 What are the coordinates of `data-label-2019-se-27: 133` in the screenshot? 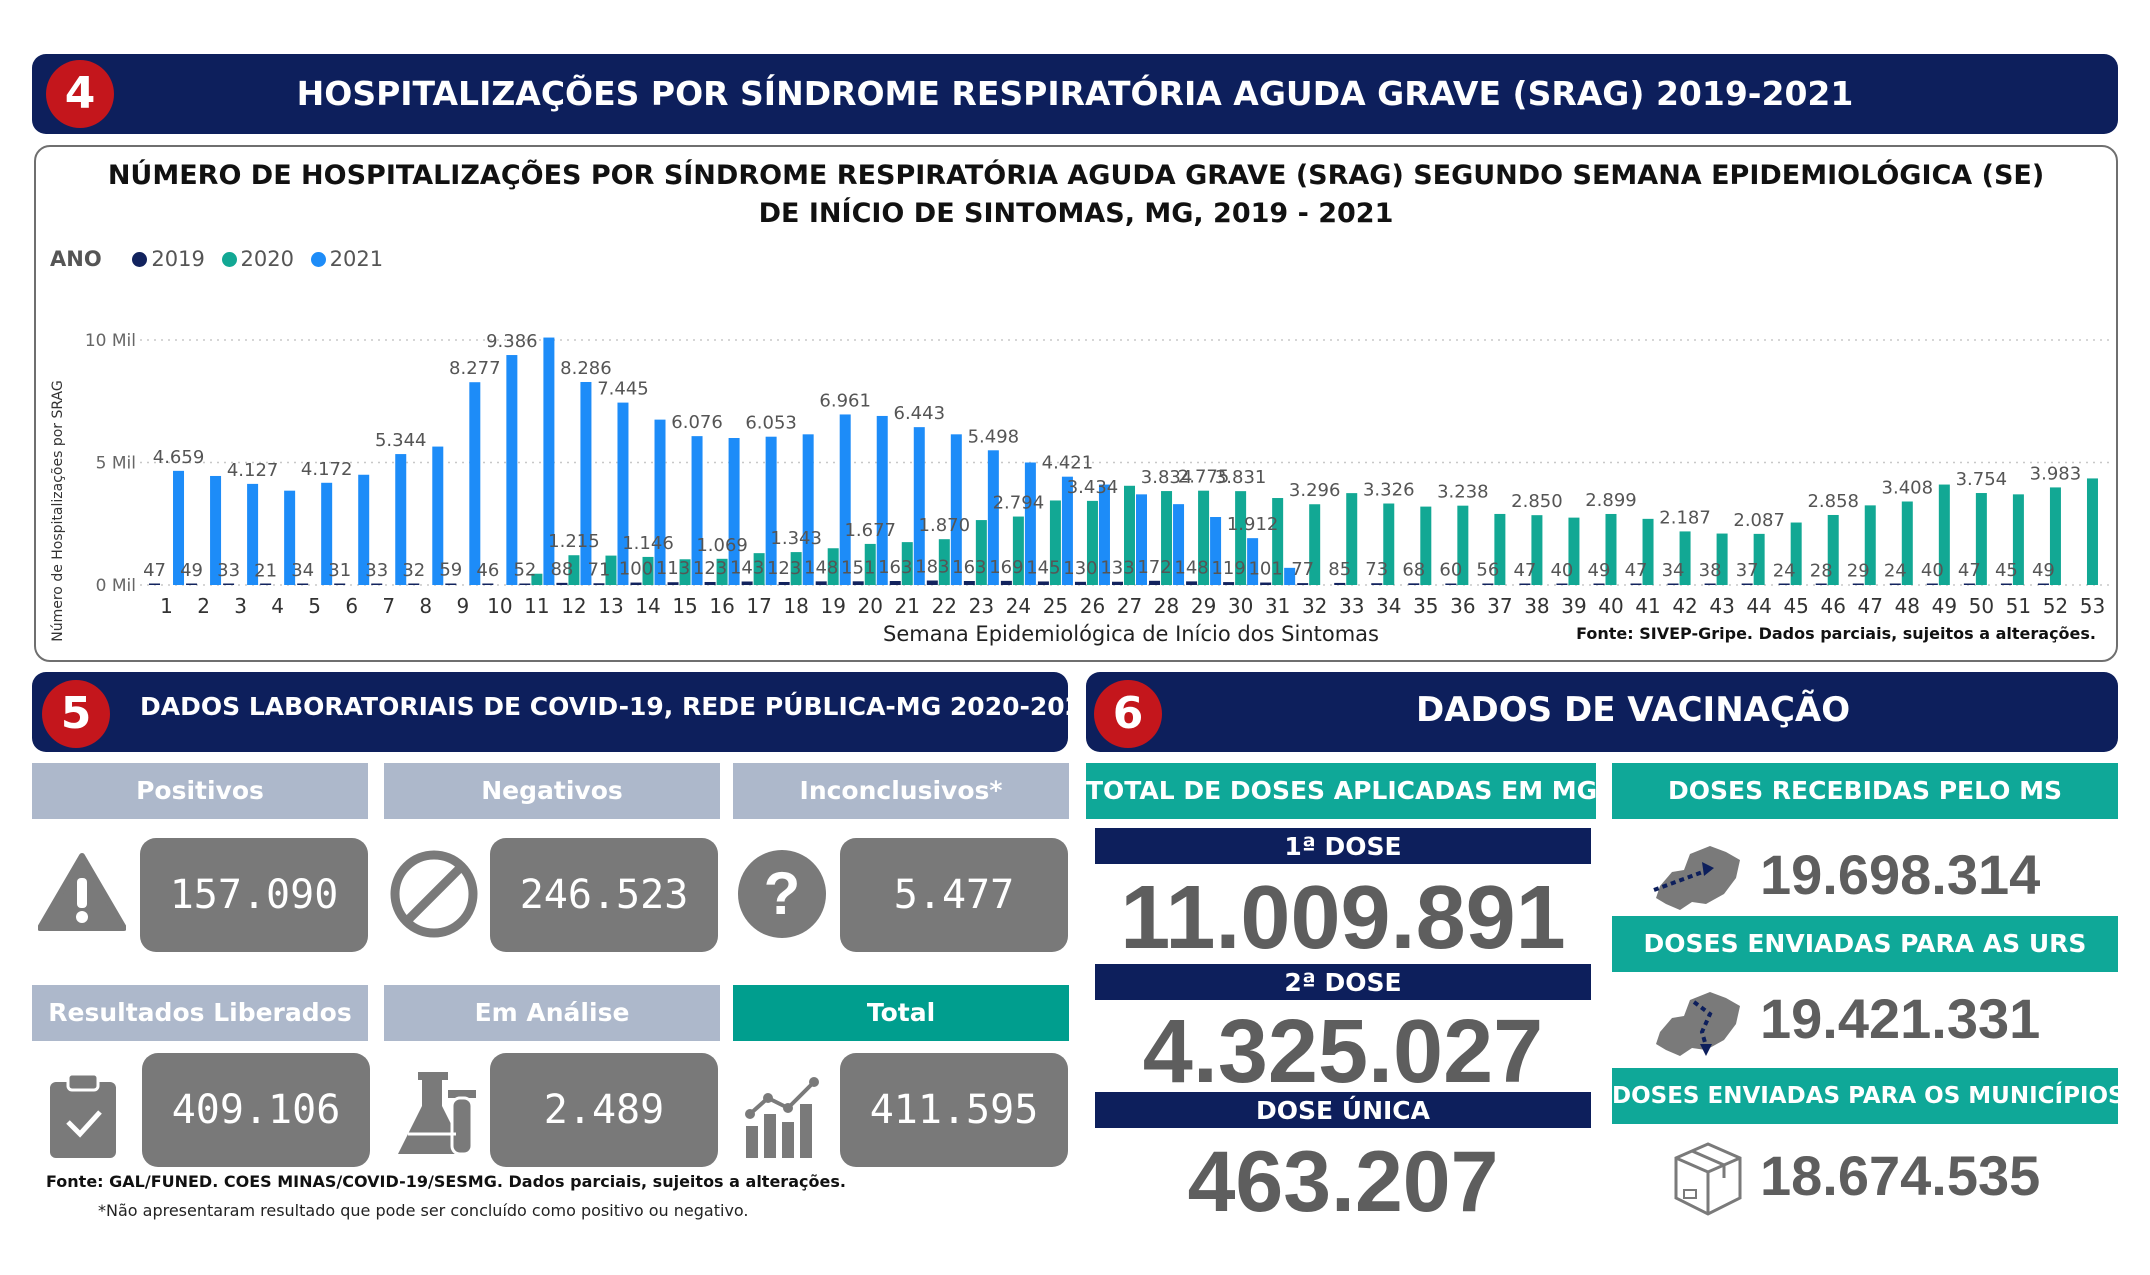 It's located at (1117, 568).